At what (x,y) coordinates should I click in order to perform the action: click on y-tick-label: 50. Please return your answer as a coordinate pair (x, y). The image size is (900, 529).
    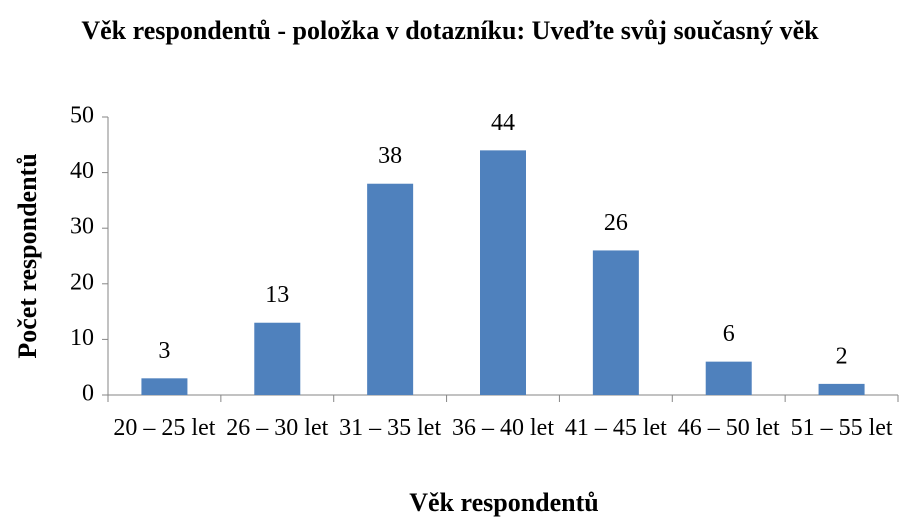
    Looking at the image, I should click on (82, 116).